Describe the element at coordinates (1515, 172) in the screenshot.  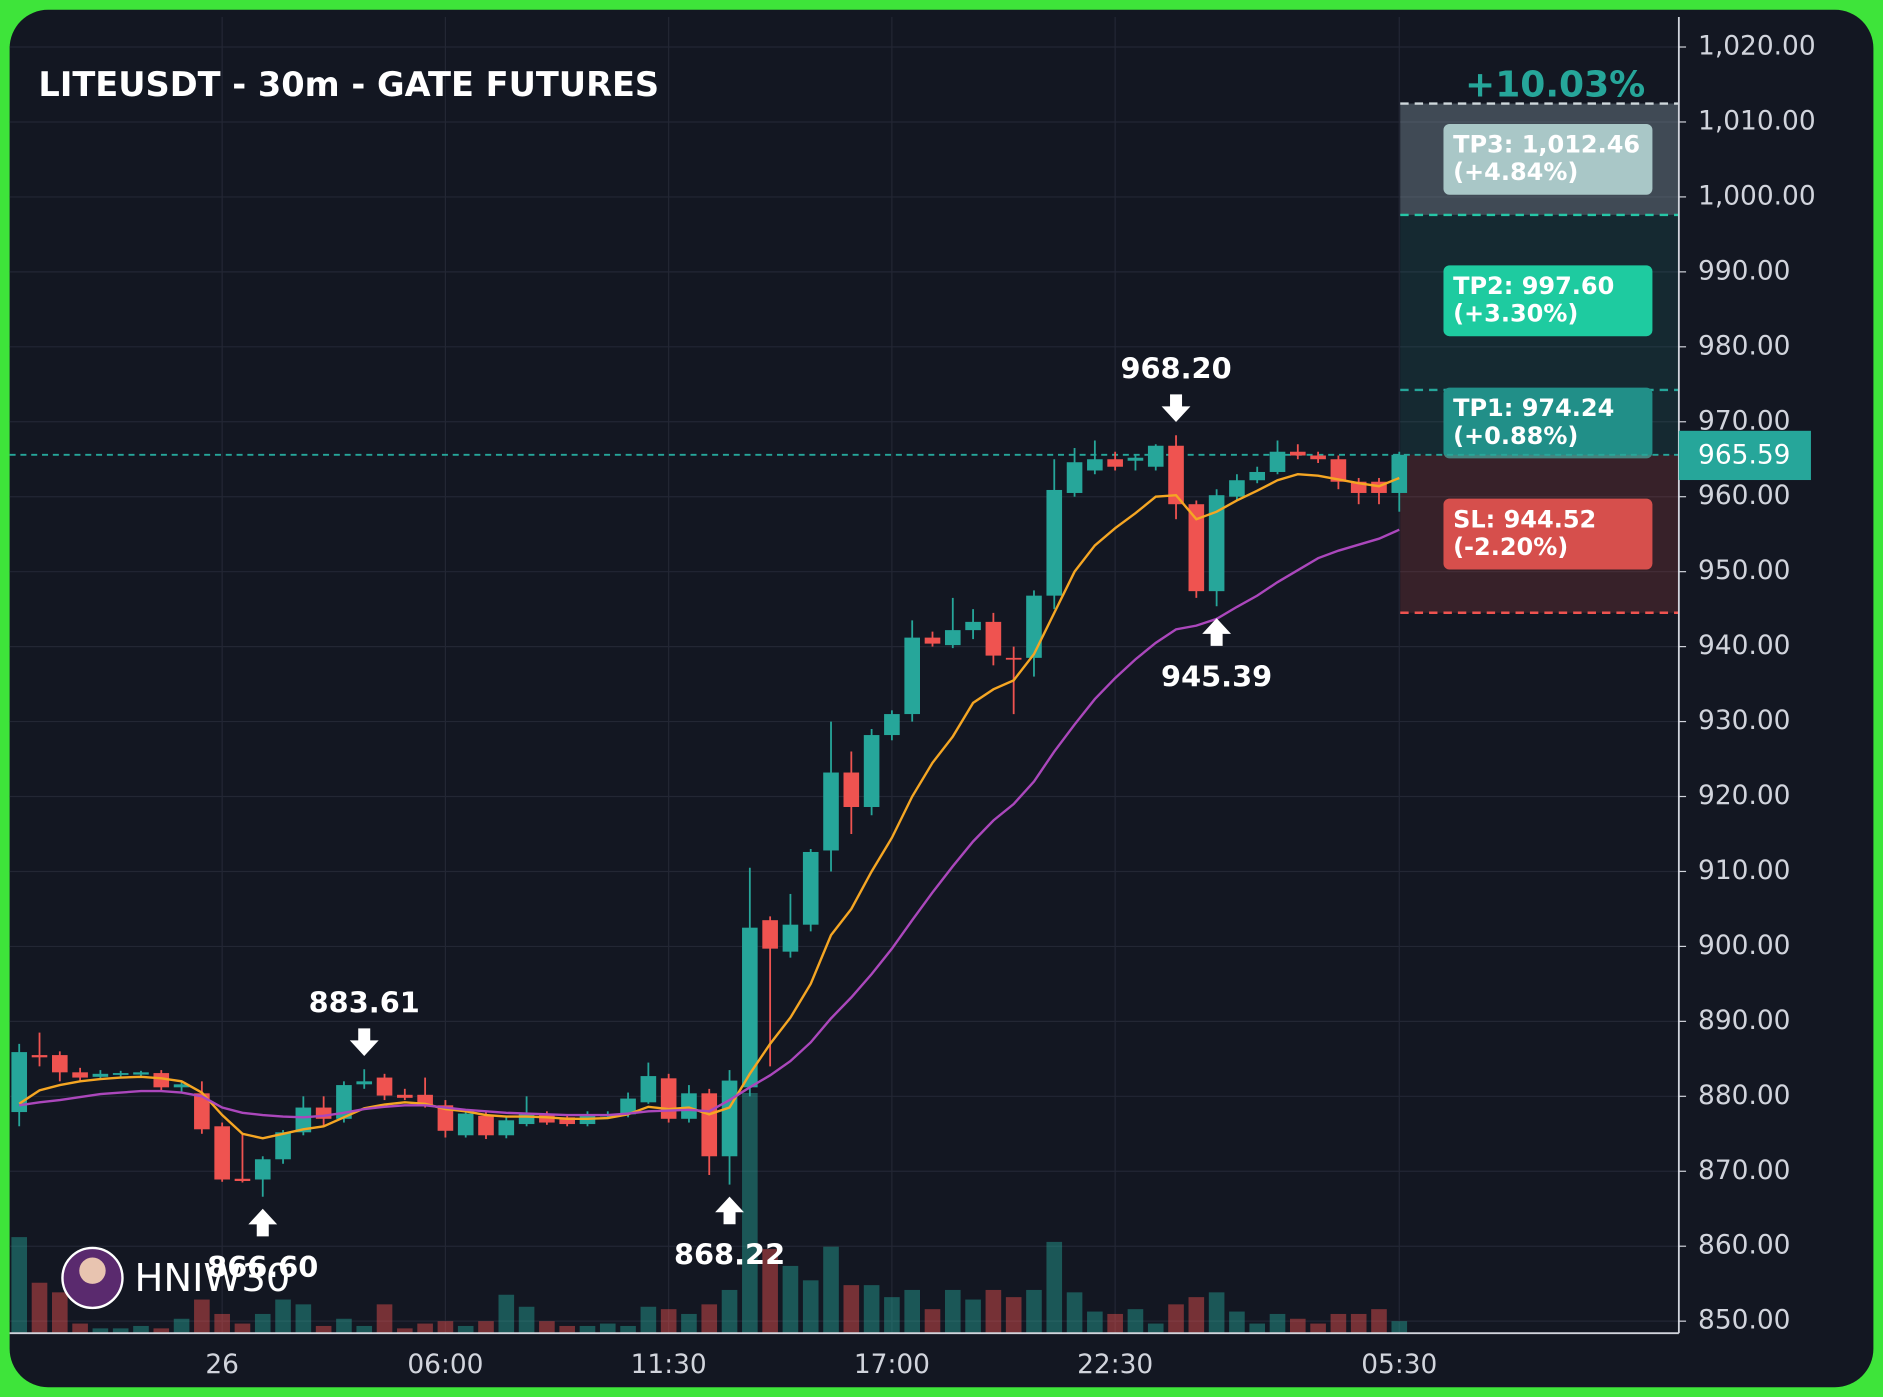
I see `level-change: (+4.84%)` at that location.